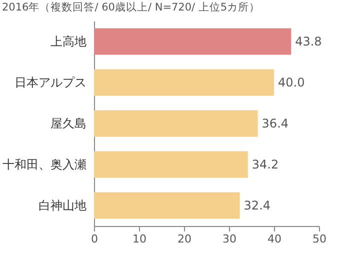  What do you see at coordinates (275, 123) in the screenshot?
I see `data-label: 36.4` at bounding box center [275, 123].